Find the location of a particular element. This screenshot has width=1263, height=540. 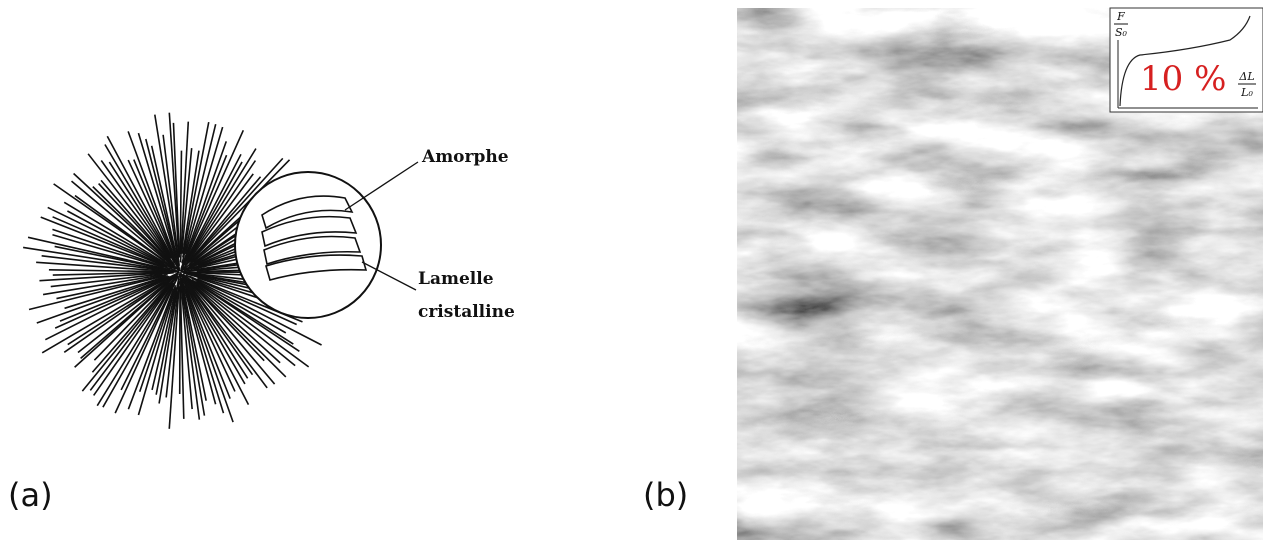

inset: F S₀ 10 % ΔL L₀ is located at coordinates (1186, 60).